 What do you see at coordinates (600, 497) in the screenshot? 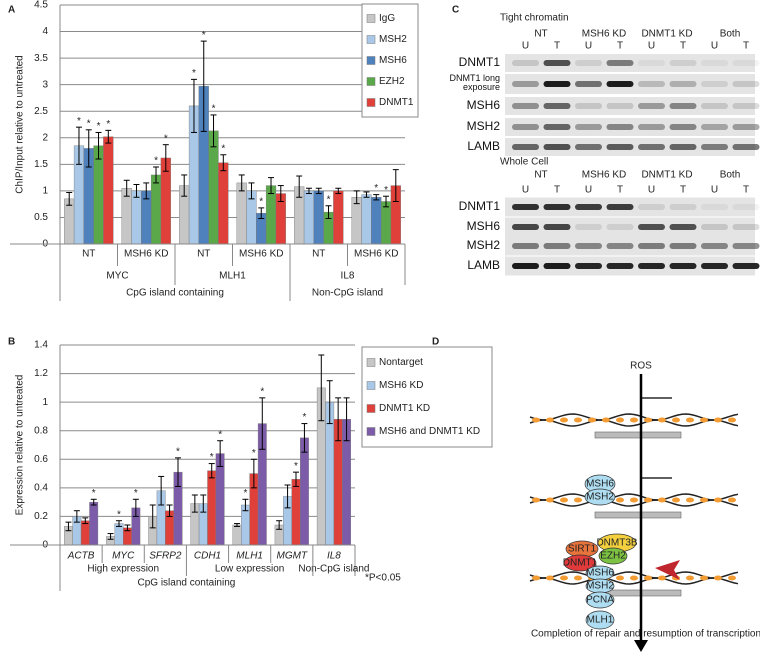
I see `node-label: MSH2` at bounding box center [600, 497].